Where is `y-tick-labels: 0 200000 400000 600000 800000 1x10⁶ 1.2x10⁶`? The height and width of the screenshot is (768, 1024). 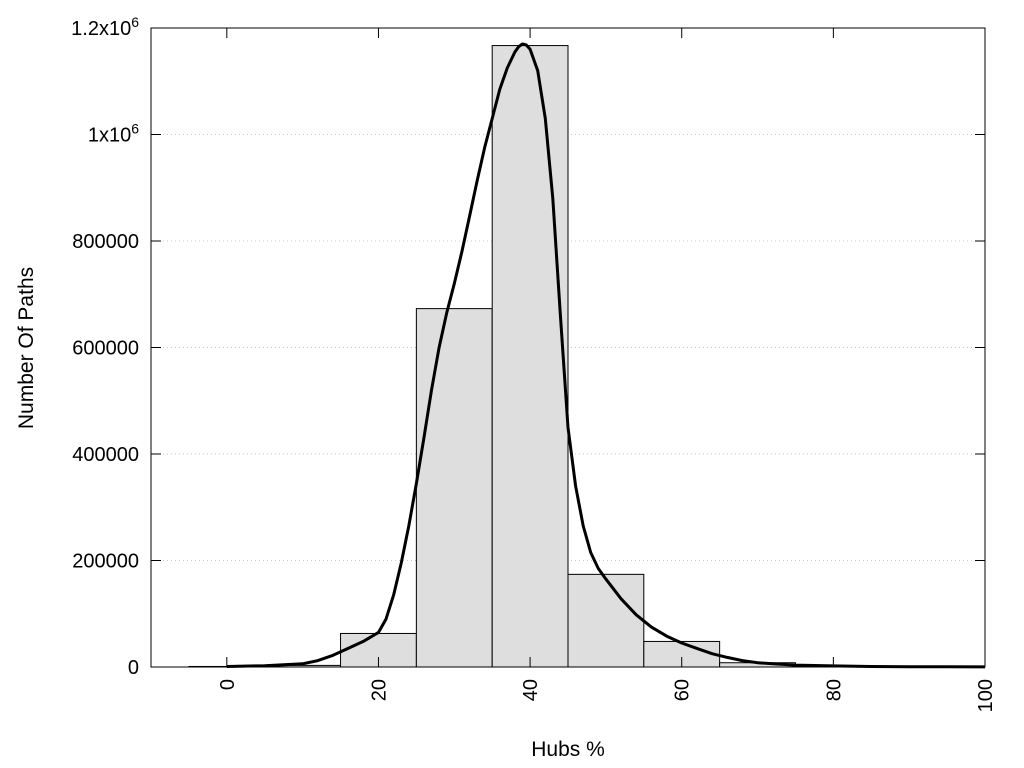
y-tick-labels: 0 200000 400000 600000 800000 1x10⁶ 1.2x10⁶ is located at coordinates (105, 346).